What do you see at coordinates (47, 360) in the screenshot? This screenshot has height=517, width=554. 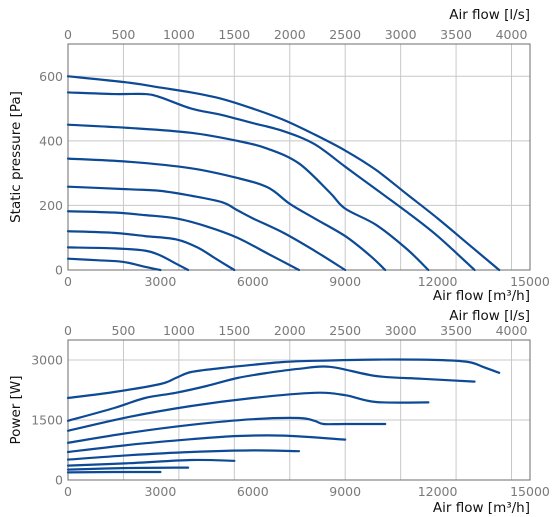 I see `y-tick-label: 3000` at bounding box center [47, 360].